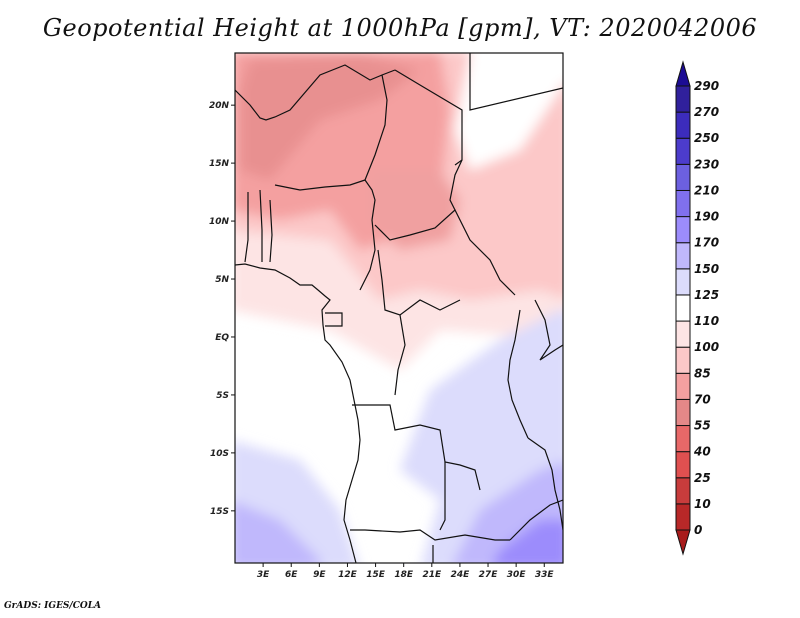 The height and width of the screenshot is (618, 800). I want to click on border-angola-zambia, so click(442, 496).